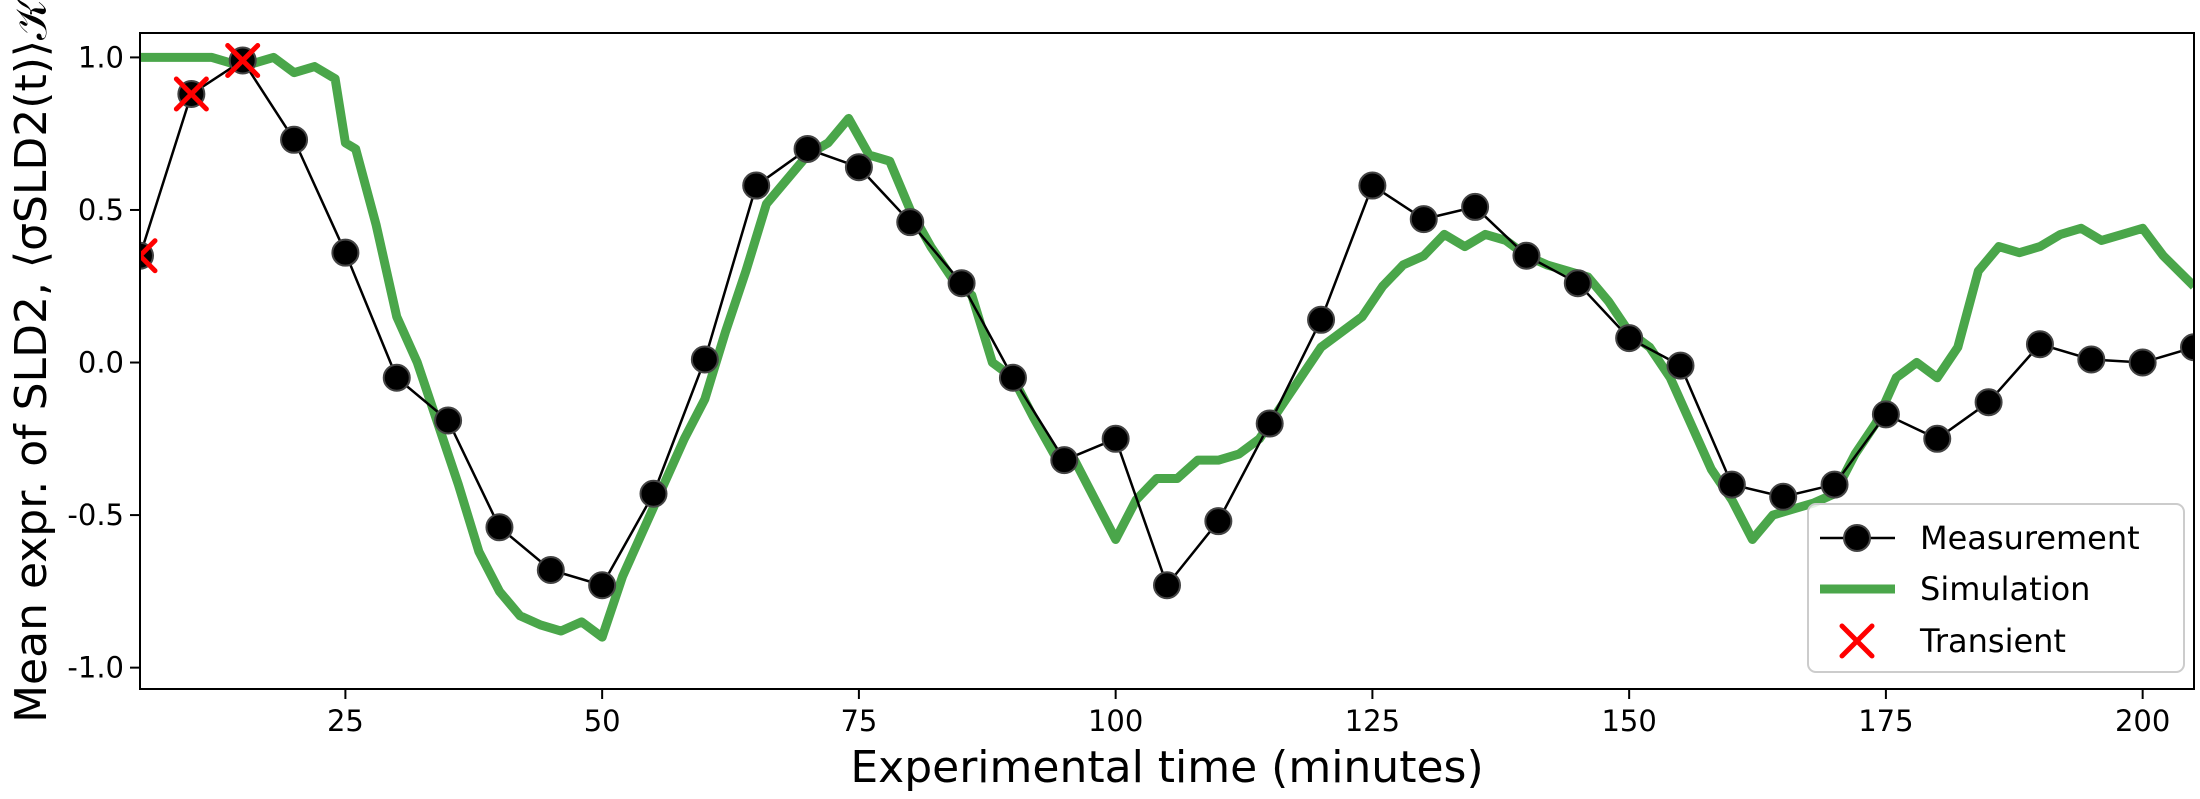 This screenshot has height=799, width=2200. Describe the element at coordinates (1372, 721) in the screenshot. I see `x-tick-label: 125` at that location.